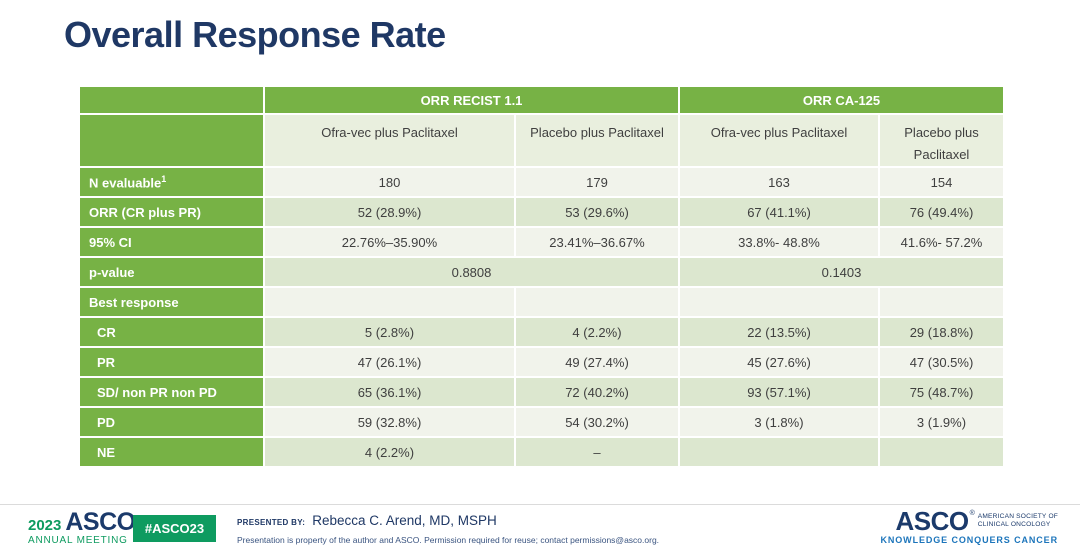 Image resolution: width=1080 pixels, height=554 pixels. I want to click on asco-tagline: KNOWLEDGE CONQUERS CANCER, so click(969, 540).